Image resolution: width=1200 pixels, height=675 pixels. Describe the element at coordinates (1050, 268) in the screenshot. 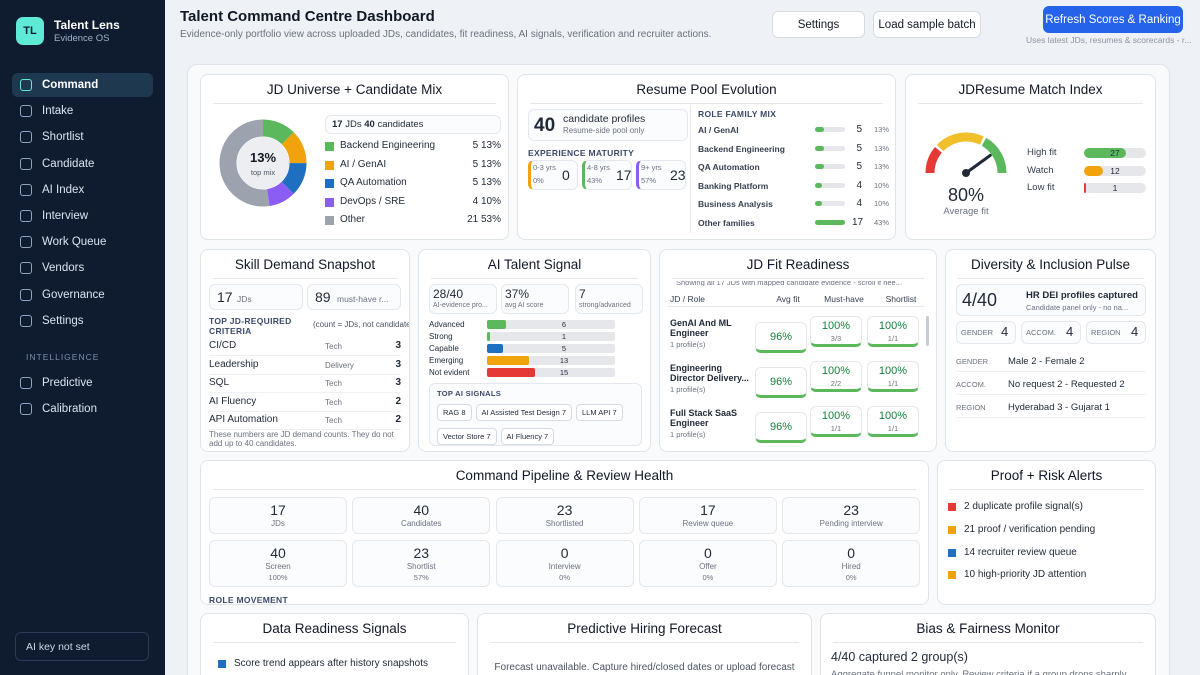

I see `card-title: Diversity & Inclusion Pulse` at that location.